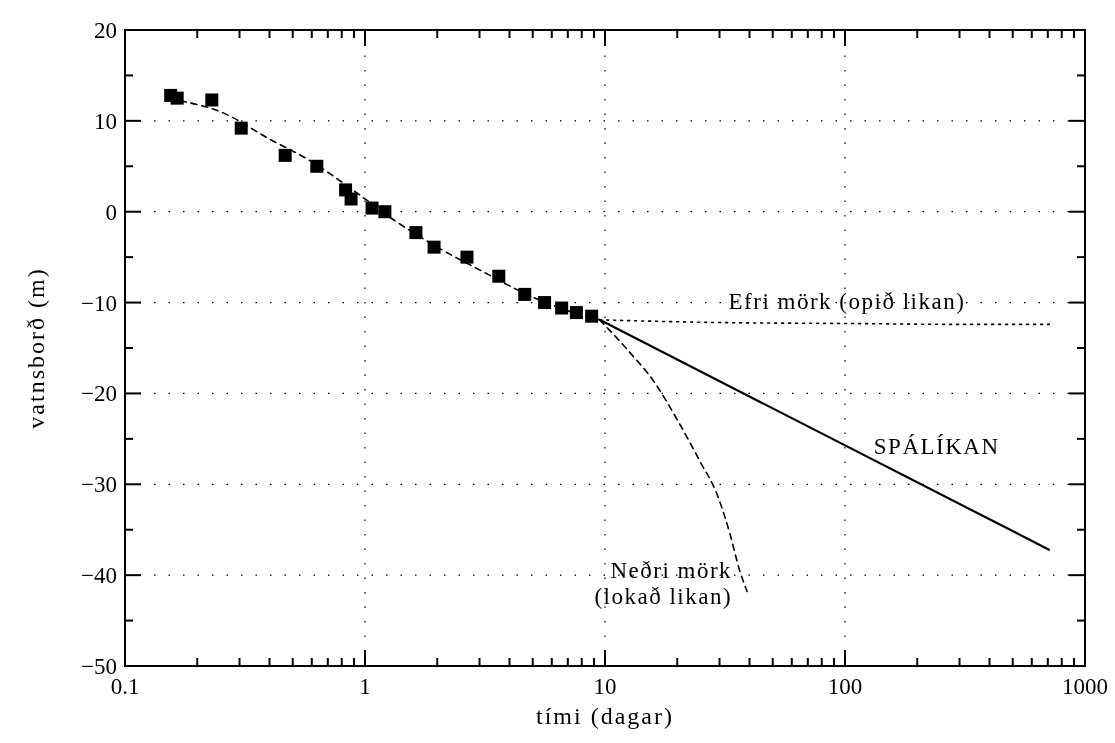  Describe the element at coordinates (663, 584) in the screenshot. I see `series-label: Neðri mörk (lokað likan)` at that location.